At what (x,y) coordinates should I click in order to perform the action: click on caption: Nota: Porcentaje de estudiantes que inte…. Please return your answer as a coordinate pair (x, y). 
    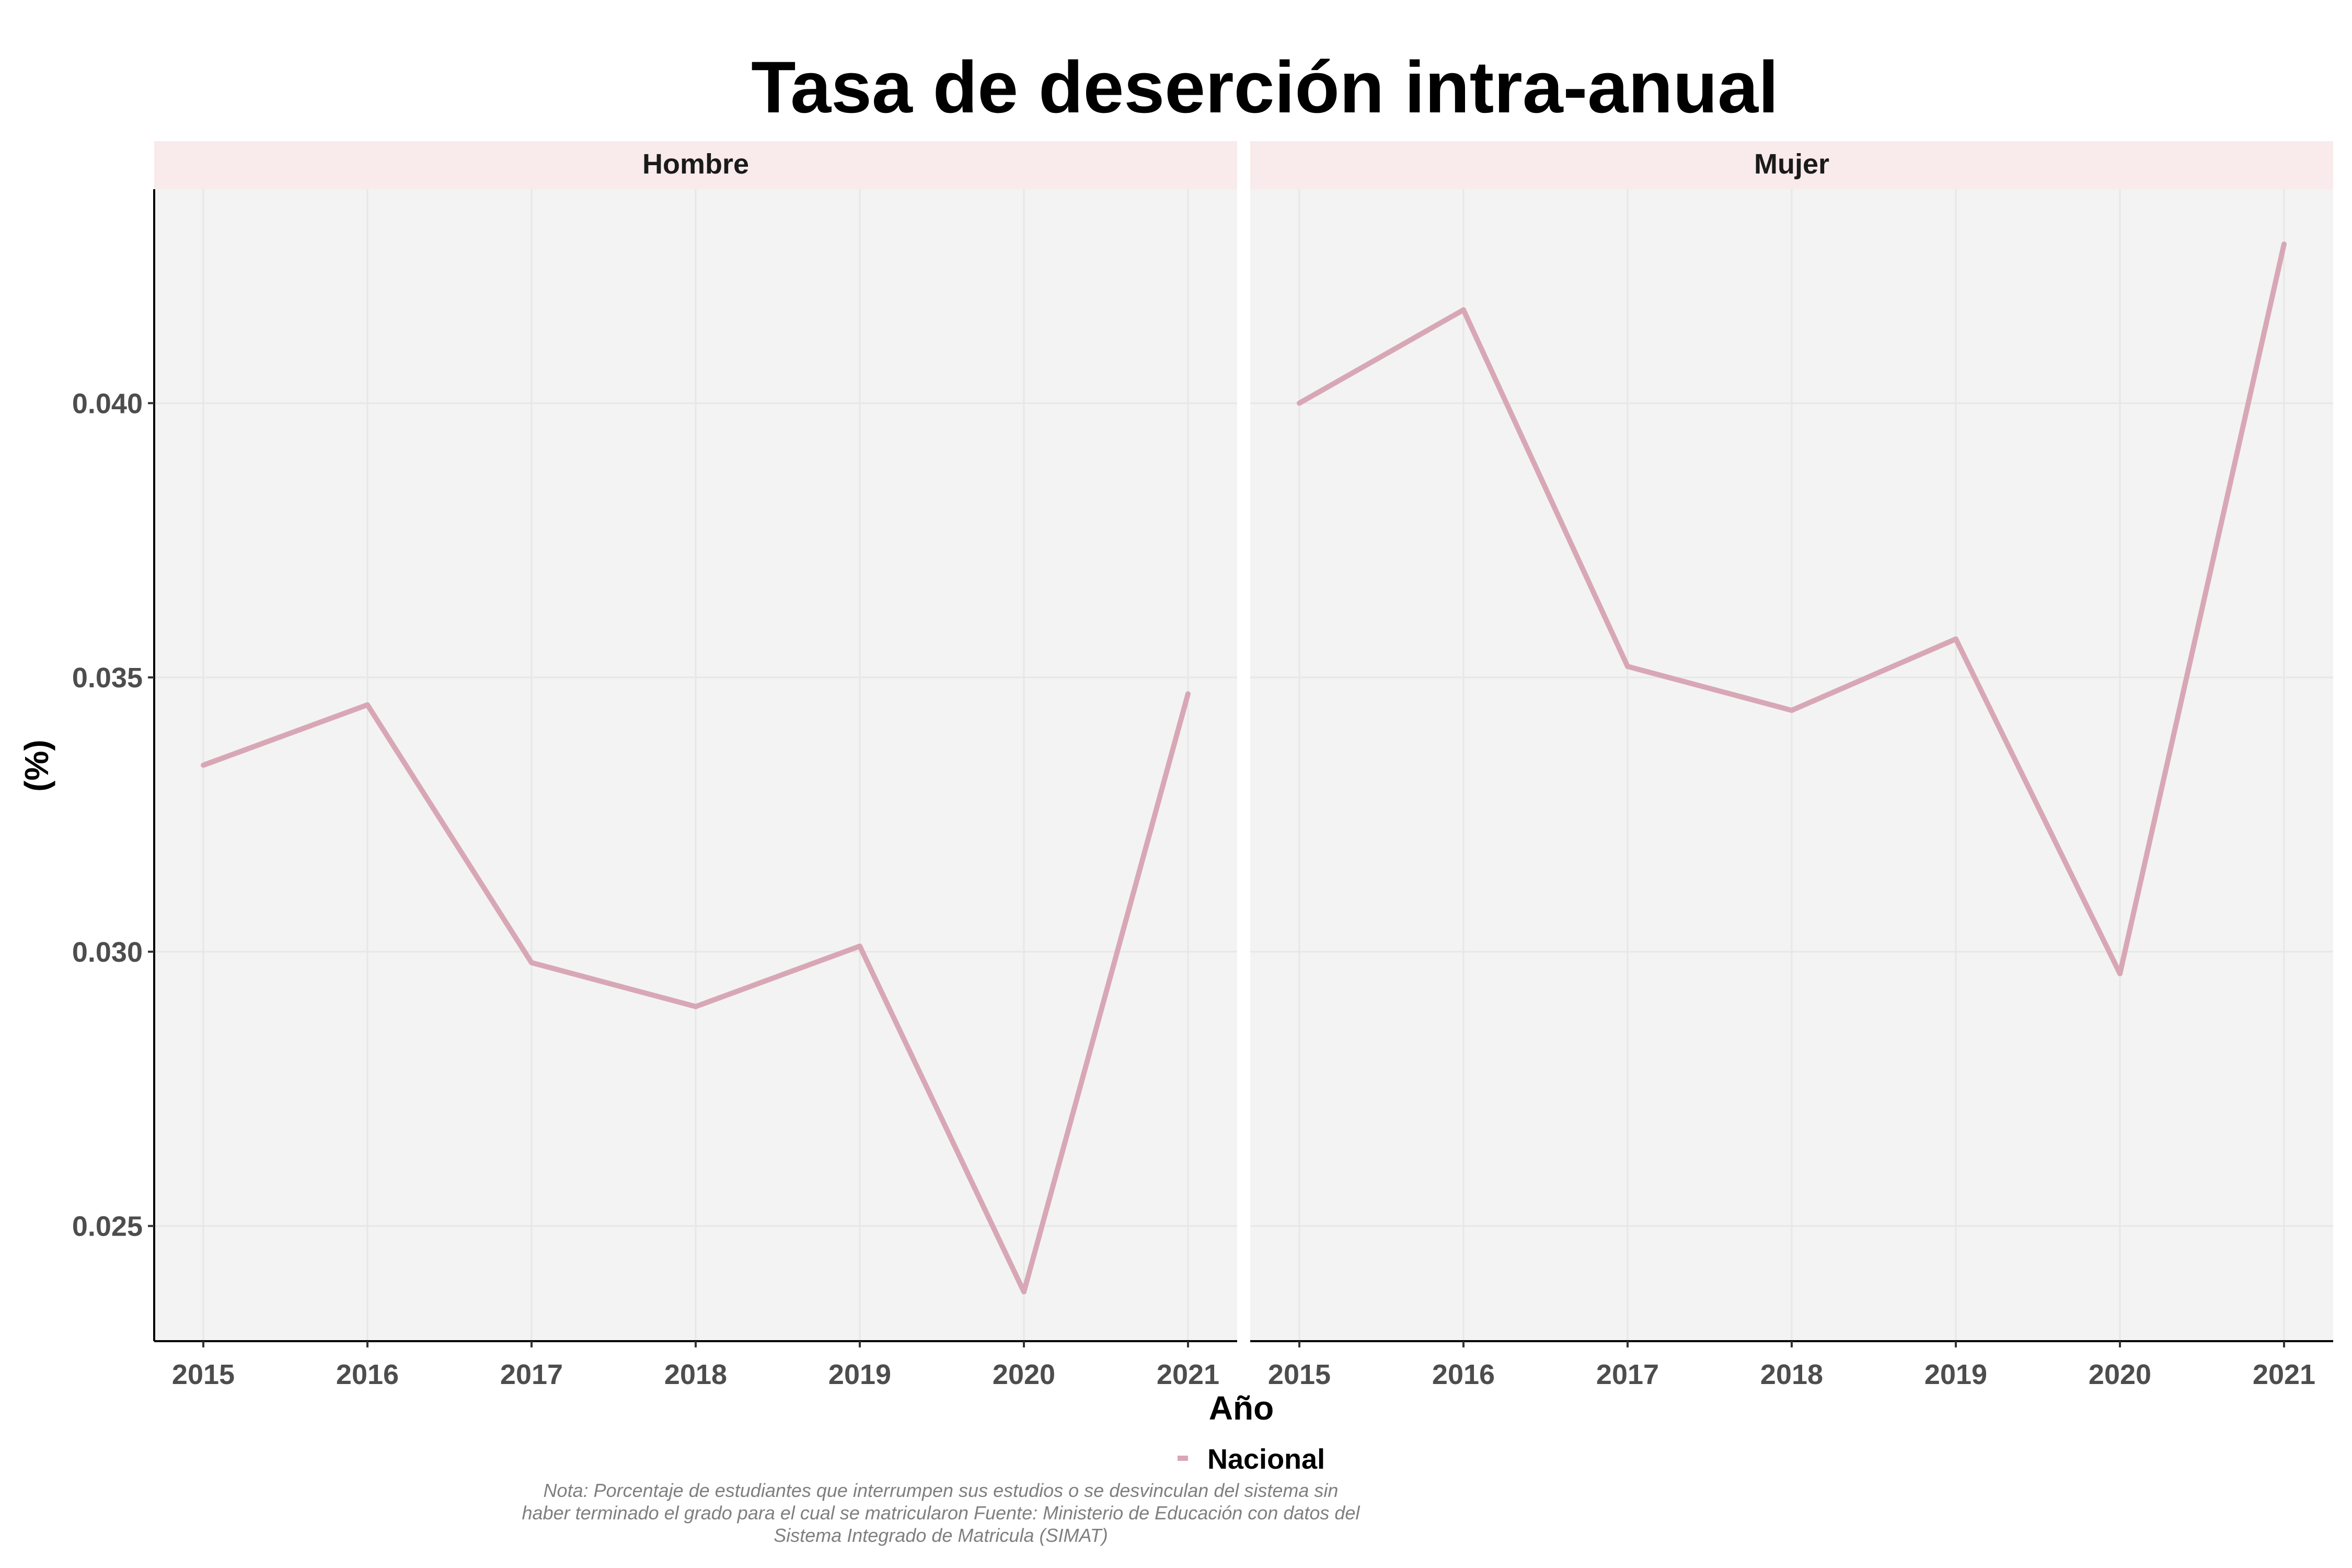
    Looking at the image, I should click on (941, 1513).